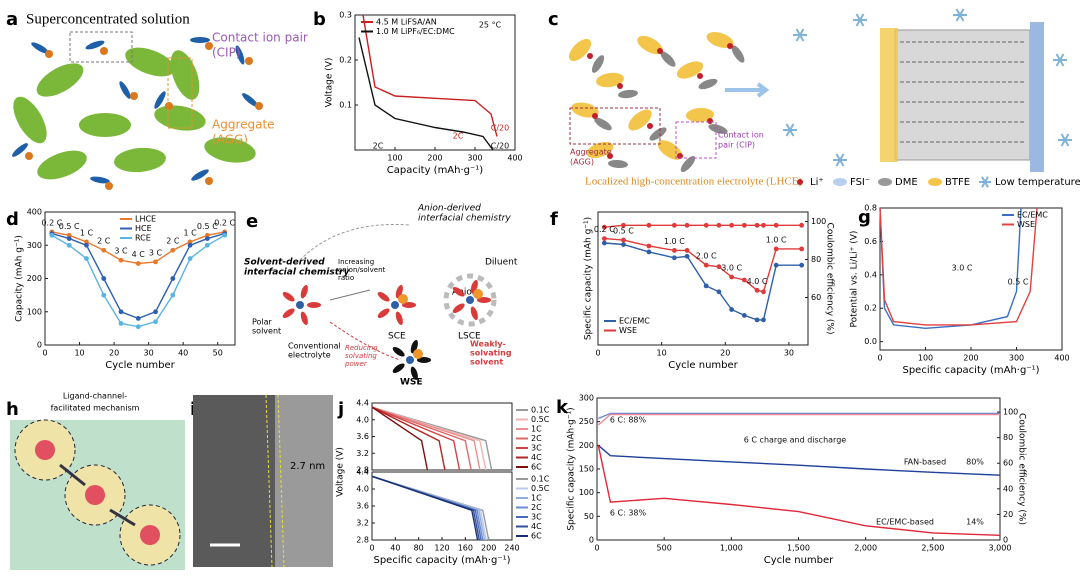  Describe the element at coordinates (536, 498) in the screenshot. I see `legend-label: 1C` at that location.